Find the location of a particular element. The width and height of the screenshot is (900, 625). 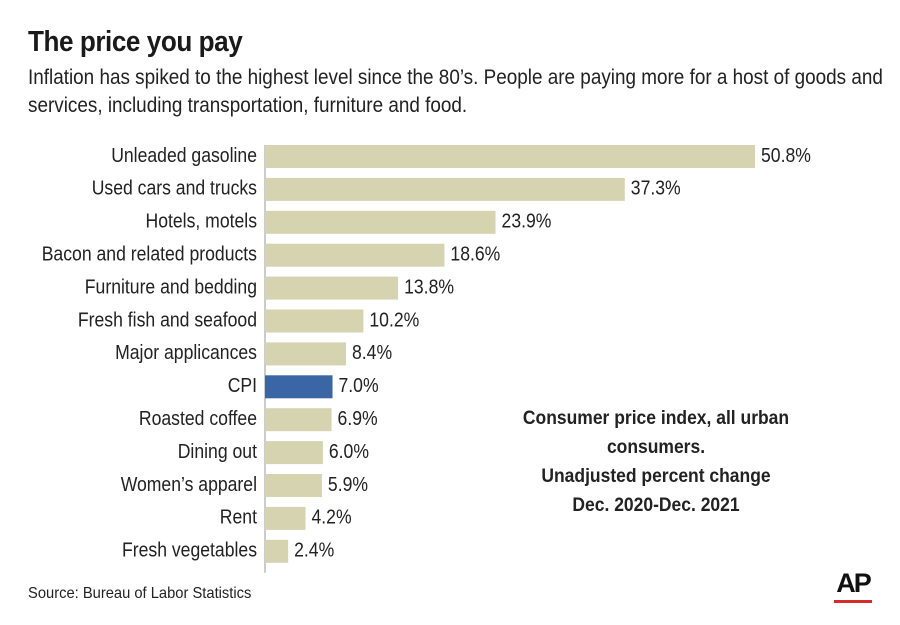

category-label-10: Women’s apparel is located at coordinates (189, 485).